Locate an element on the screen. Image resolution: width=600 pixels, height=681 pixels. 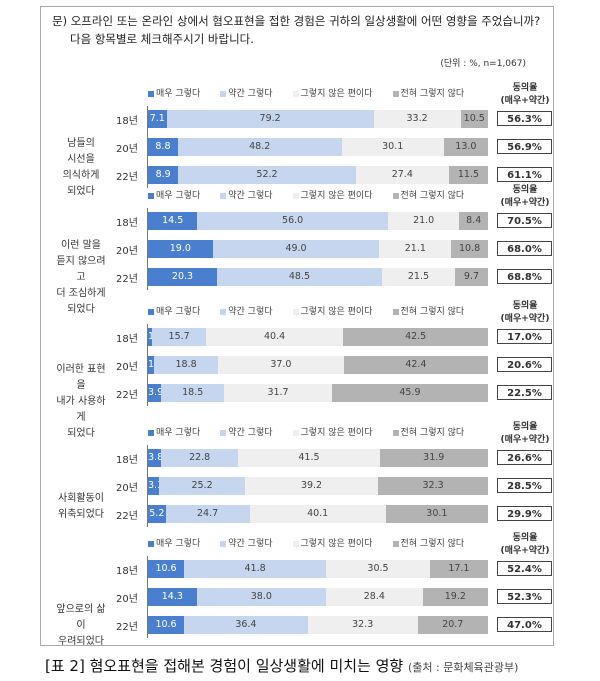
bar-segment: 41.5 is located at coordinates (309, 458).